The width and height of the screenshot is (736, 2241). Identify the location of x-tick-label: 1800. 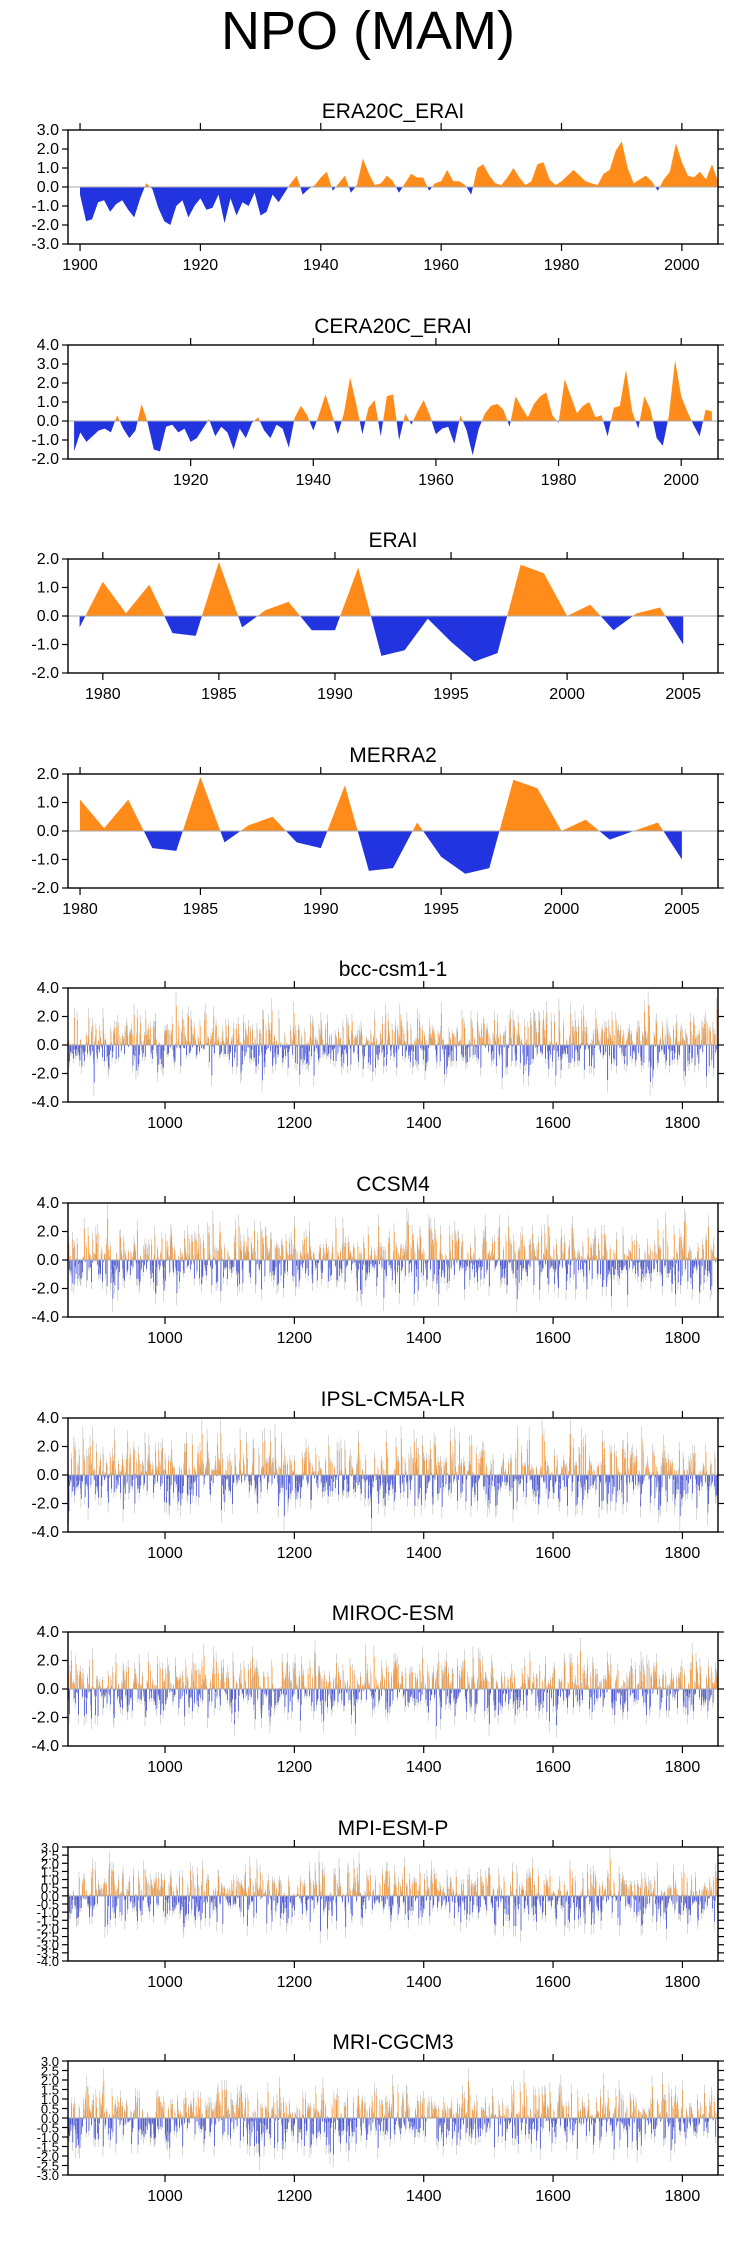
(683, 1123).